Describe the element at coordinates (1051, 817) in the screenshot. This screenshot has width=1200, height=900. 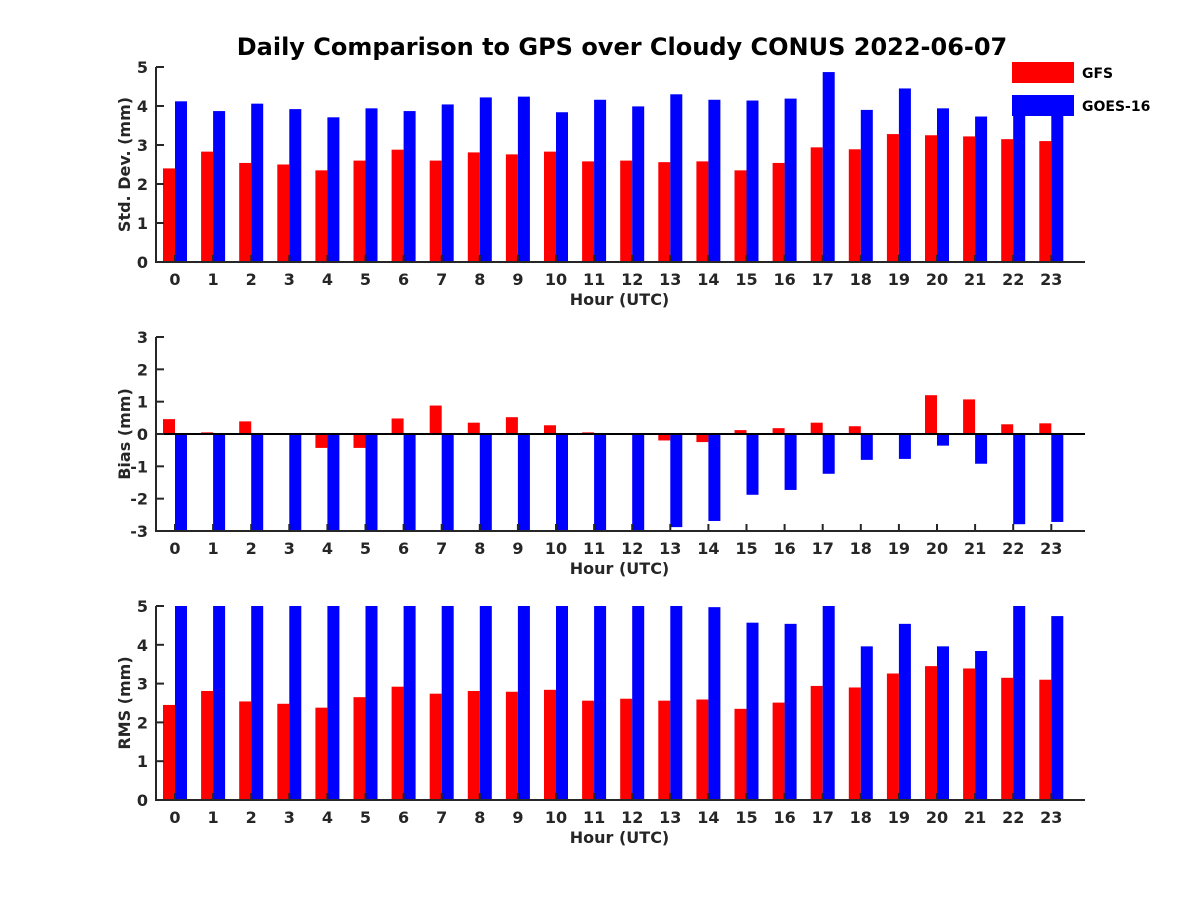
I see `x-tick-label: 23` at that location.